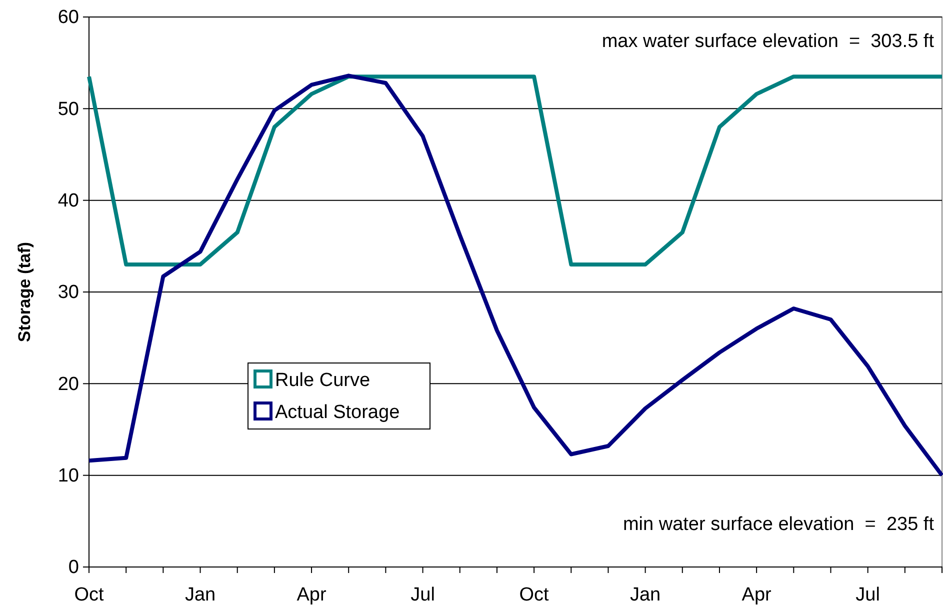 The image size is (943, 614). I want to click on y-tick-label: 20, so click(68, 384).